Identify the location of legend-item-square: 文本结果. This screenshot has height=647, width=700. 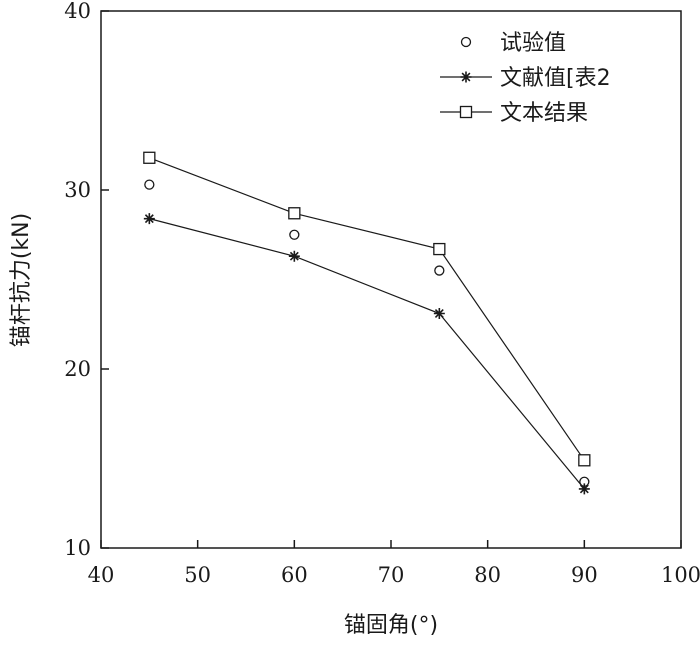
(514, 113).